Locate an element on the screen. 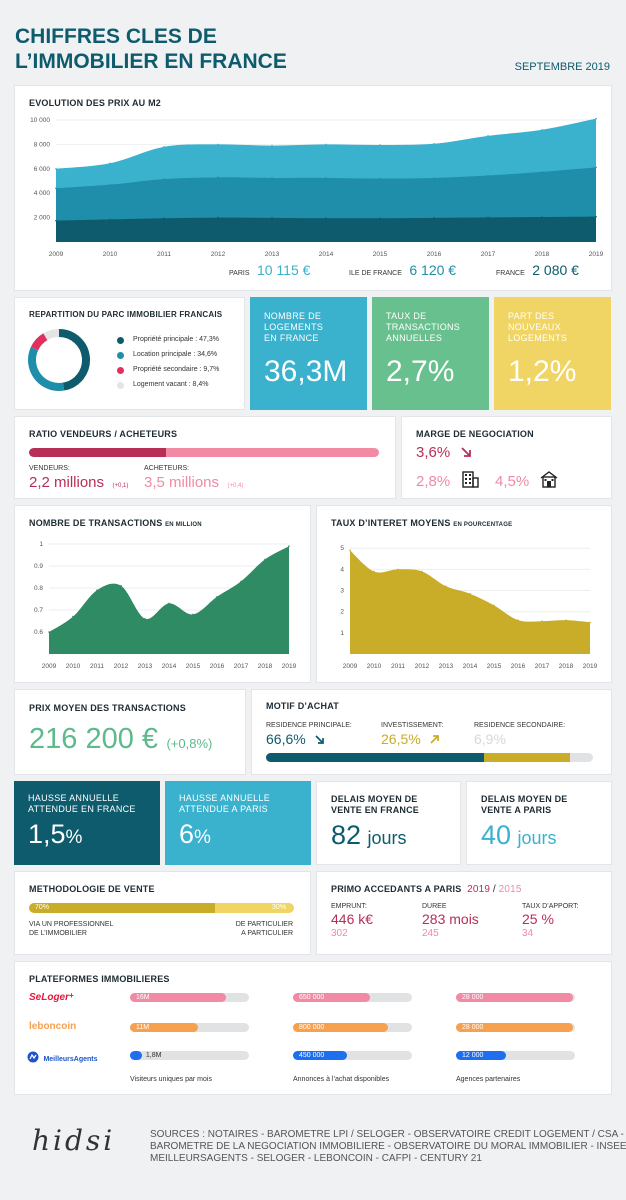 The image size is (626, 1200). primo-apport-label: TAUX D’APPORT: is located at coordinates (550, 906).